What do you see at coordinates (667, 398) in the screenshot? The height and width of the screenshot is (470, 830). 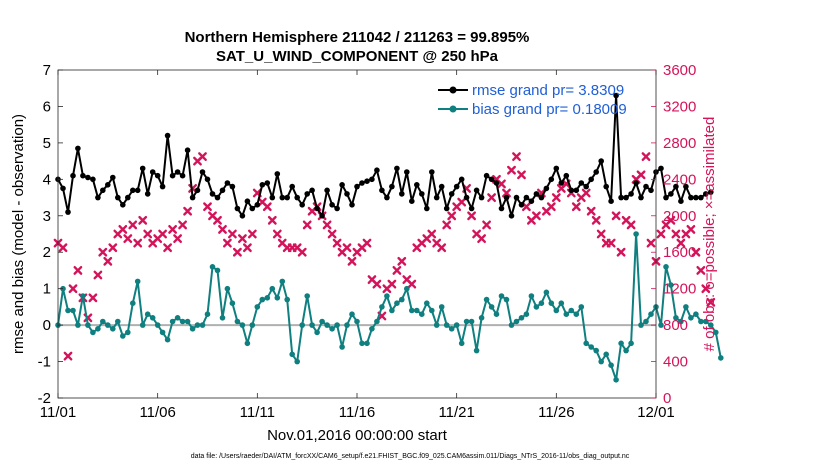 I see `right-tick-label: 0` at bounding box center [667, 398].